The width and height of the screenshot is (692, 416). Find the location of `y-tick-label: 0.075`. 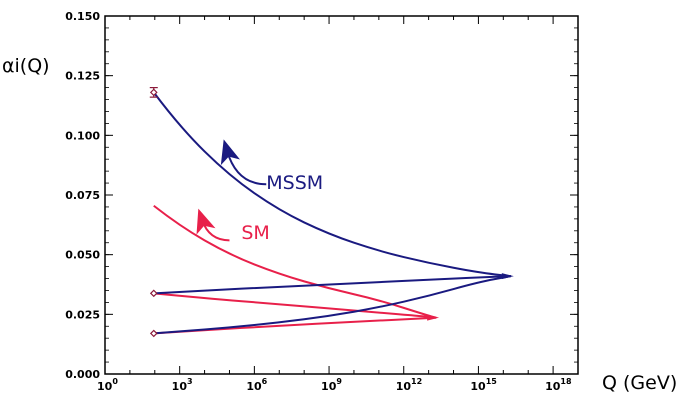

y-tick-label: 0.075 is located at coordinates (82, 195).